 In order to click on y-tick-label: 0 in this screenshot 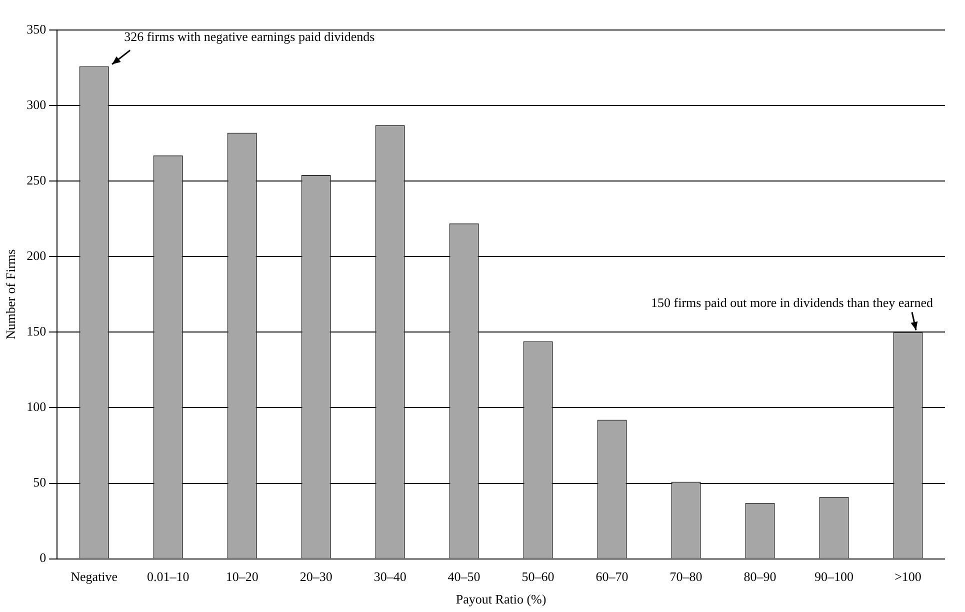, I will do `click(43, 558)`.